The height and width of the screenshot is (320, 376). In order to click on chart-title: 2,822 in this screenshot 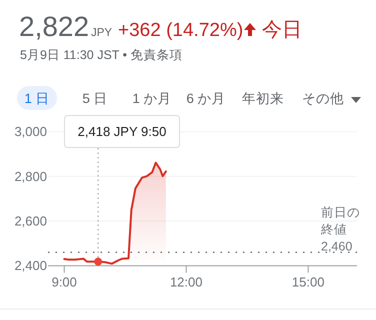, I will do `click(54, 26)`.